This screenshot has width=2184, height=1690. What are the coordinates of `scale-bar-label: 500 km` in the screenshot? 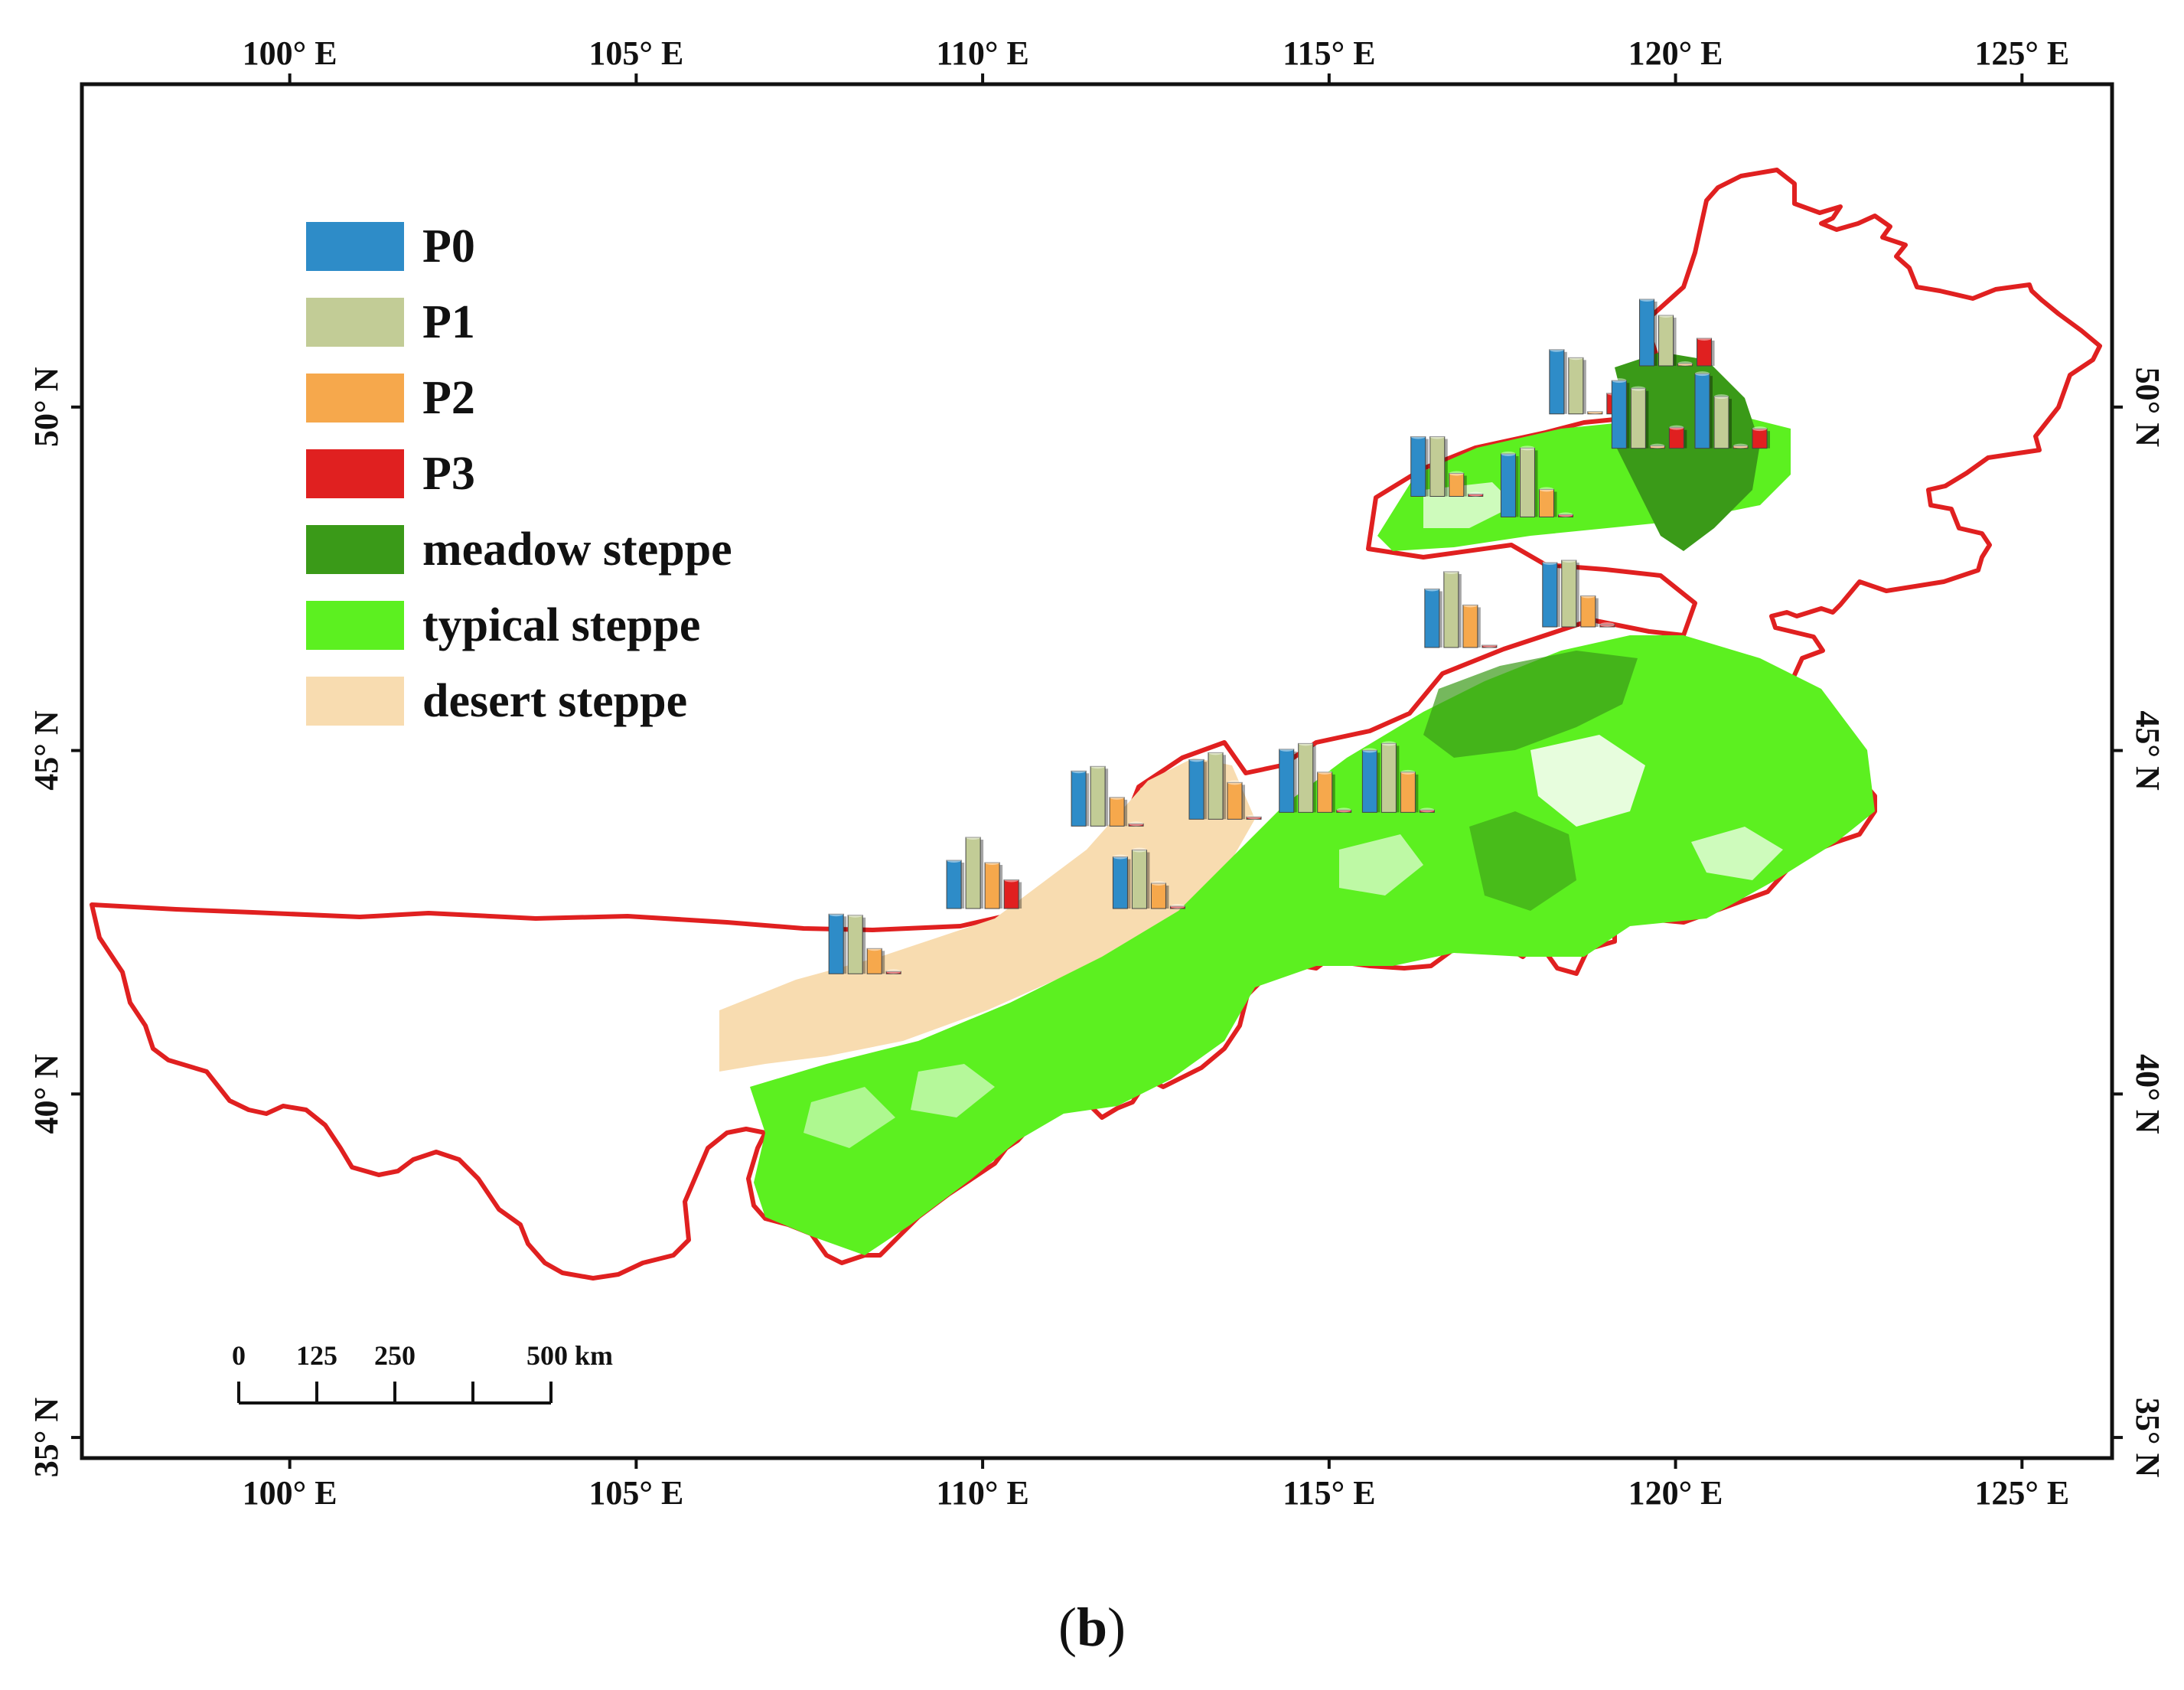 It's located at (569, 1355).